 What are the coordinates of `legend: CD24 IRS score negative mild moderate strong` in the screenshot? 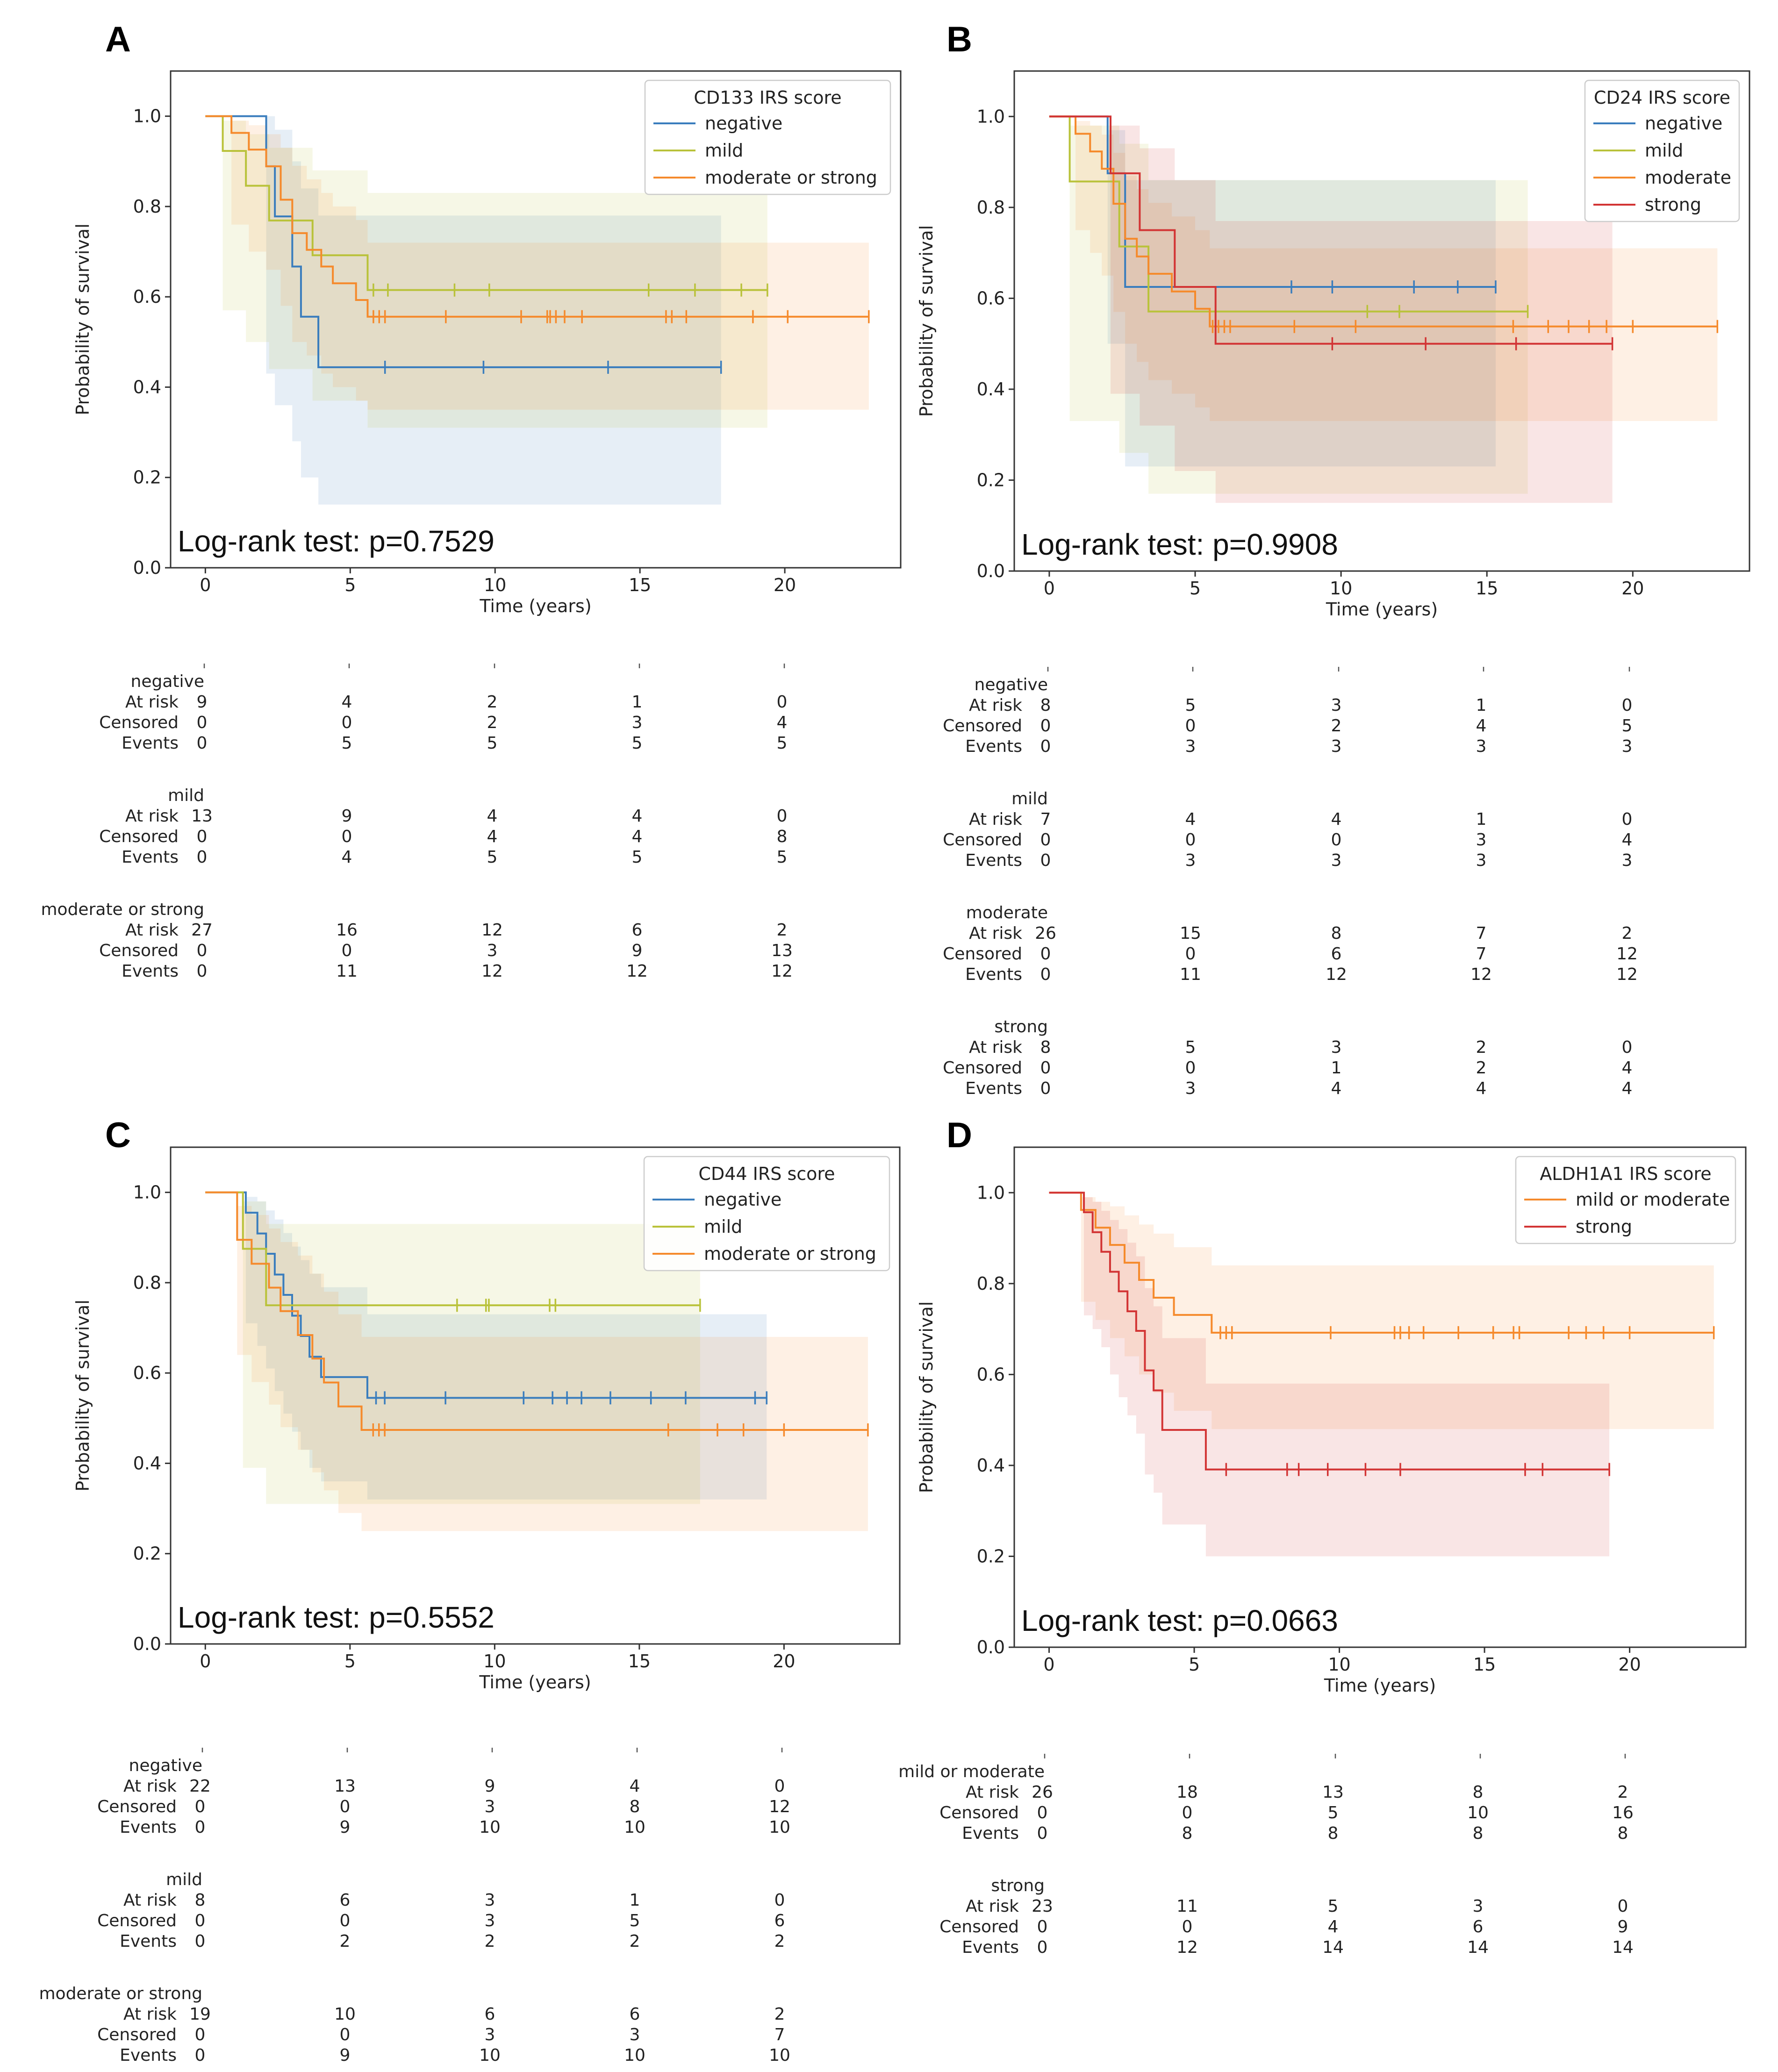 It's located at (1662, 150).